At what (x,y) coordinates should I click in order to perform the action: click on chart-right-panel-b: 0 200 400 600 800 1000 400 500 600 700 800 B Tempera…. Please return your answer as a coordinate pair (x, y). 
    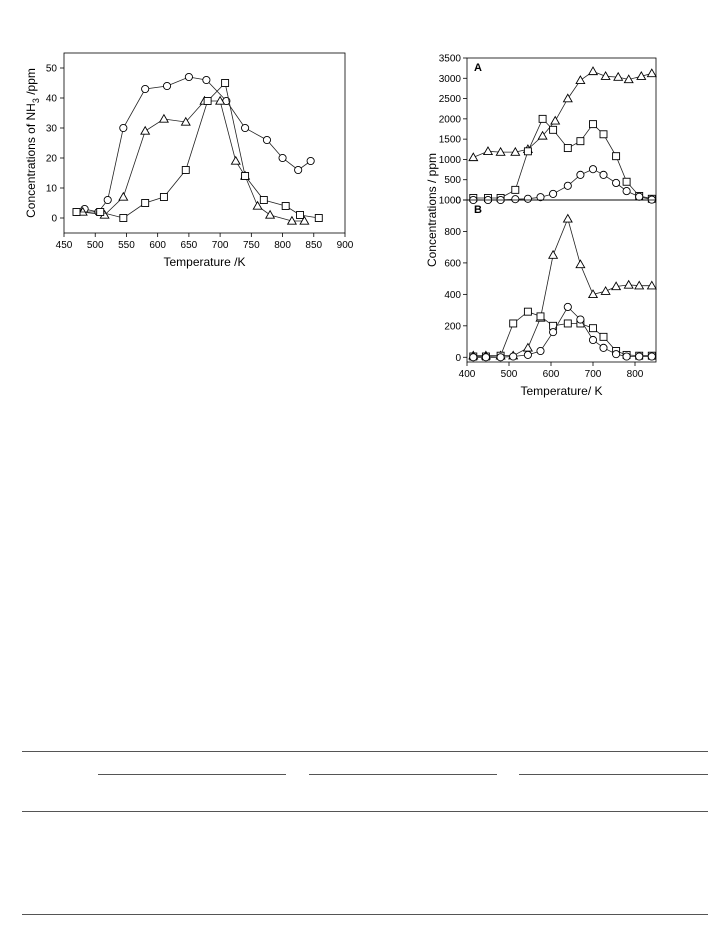
    Looking at the image, I should click on (548, 297).